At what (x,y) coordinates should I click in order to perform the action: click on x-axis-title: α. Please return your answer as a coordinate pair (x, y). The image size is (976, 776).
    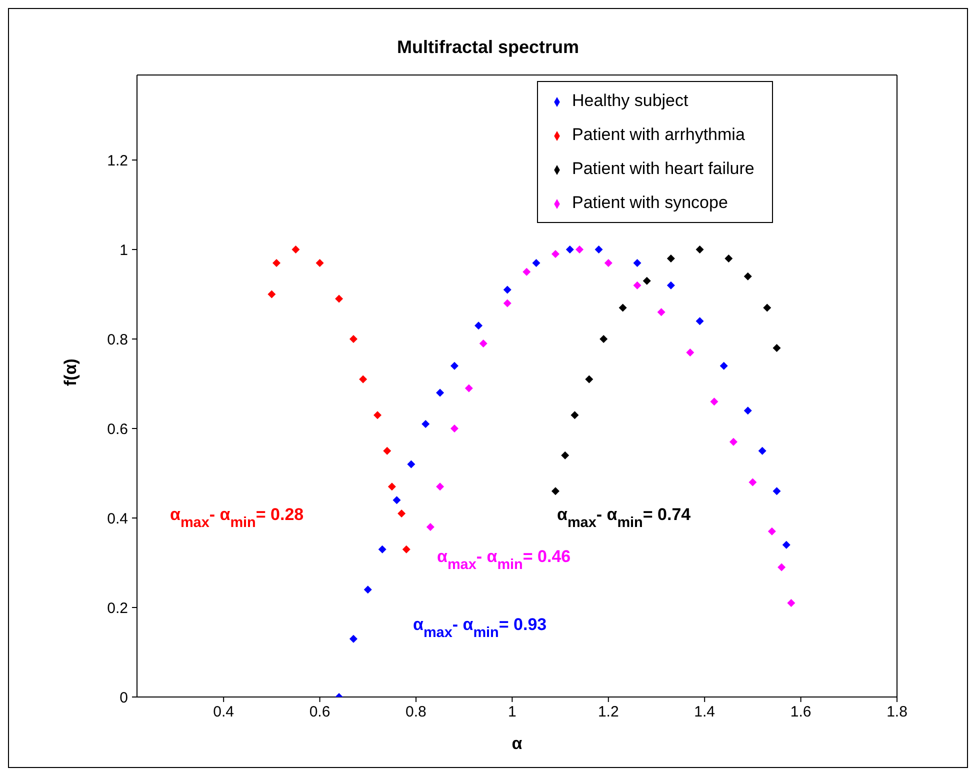
    Looking at the image, I should click on (175, 514).